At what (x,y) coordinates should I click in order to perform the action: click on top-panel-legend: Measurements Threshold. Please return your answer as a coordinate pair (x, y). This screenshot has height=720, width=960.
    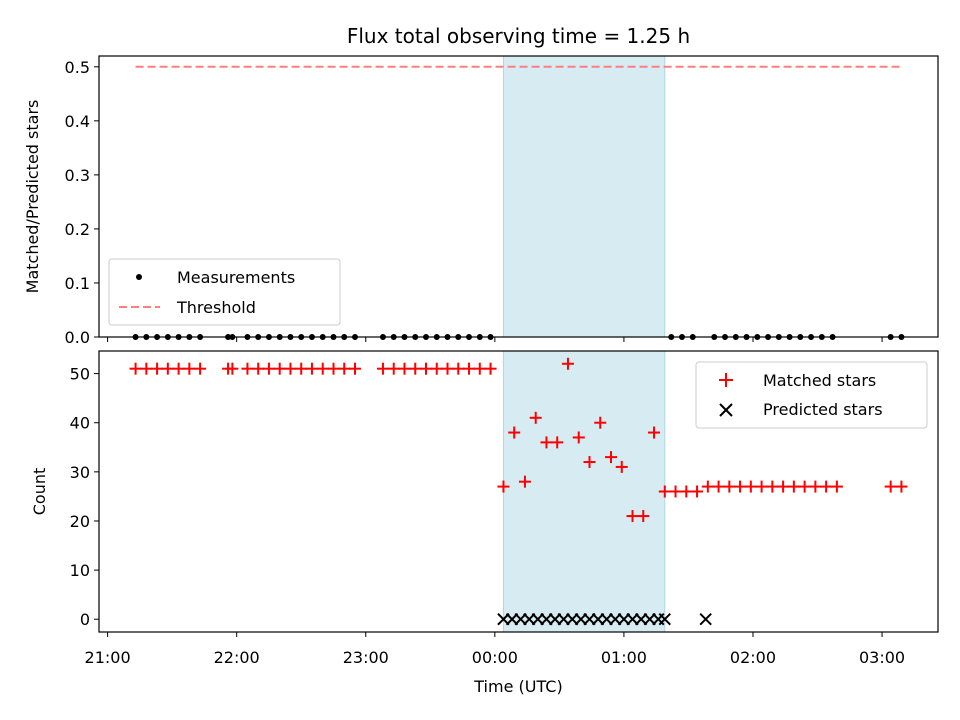
    Looking at the image, I should click on (224, 292).